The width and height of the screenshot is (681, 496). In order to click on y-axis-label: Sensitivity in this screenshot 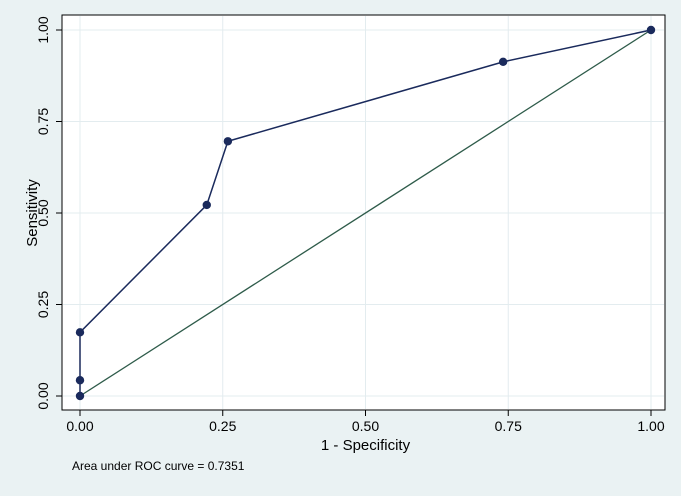, I will do `click(32, 213)`.